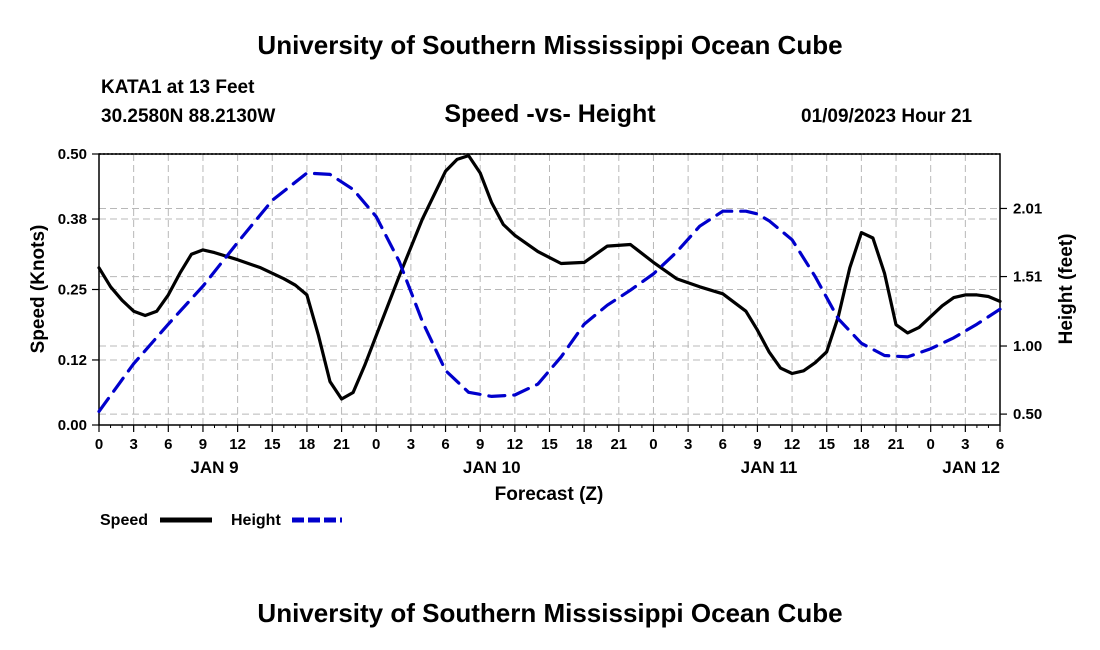  I want to click on y2-axis-label: Height (feet), so click(1066, 289).